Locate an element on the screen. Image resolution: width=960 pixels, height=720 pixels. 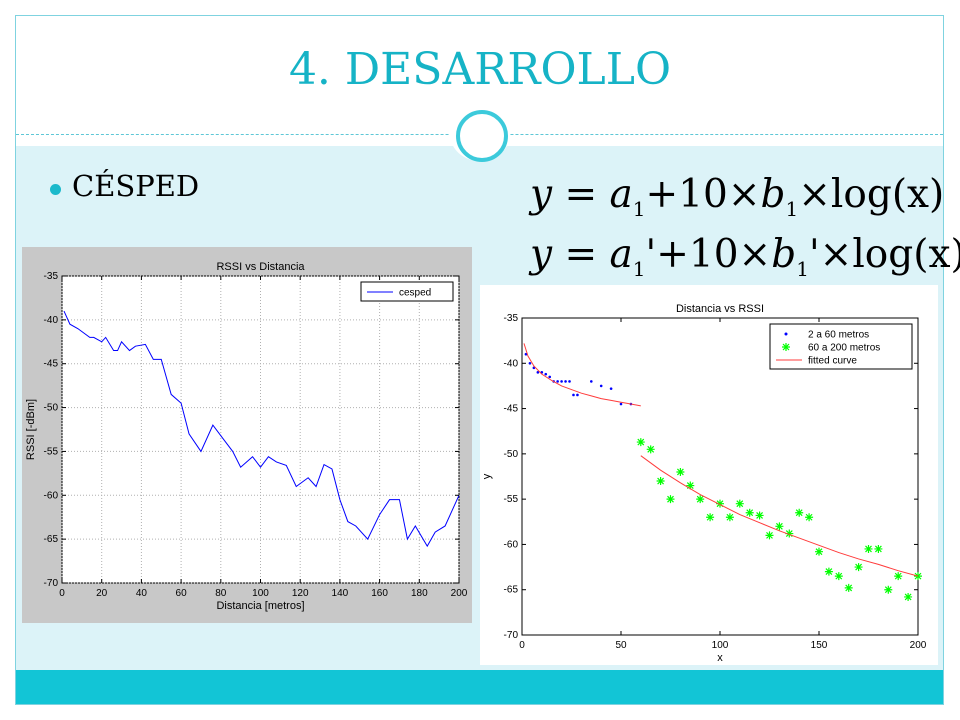
c1-xtick-label: 160 is located at coordinates (379, 593).